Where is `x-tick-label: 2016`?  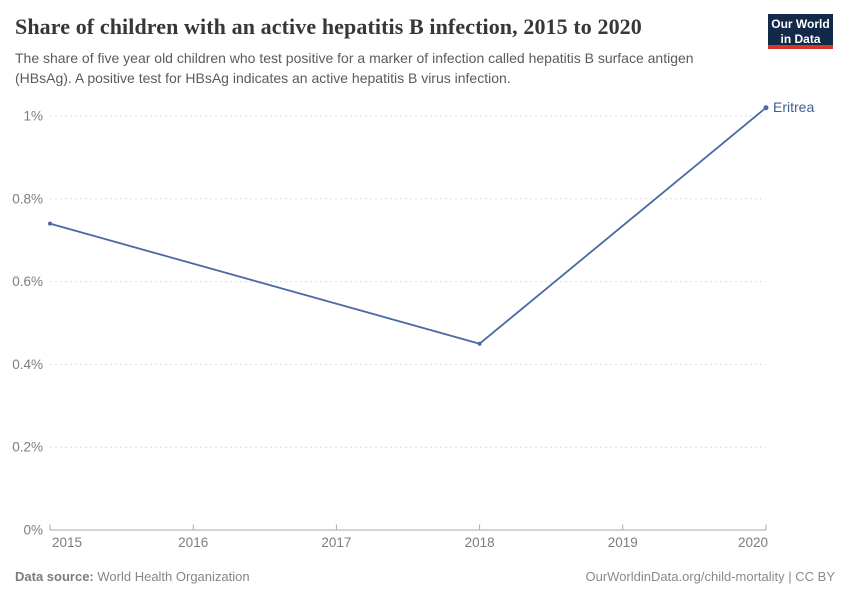
x-tick-label: 2016 is located at coordinates (193, 542).